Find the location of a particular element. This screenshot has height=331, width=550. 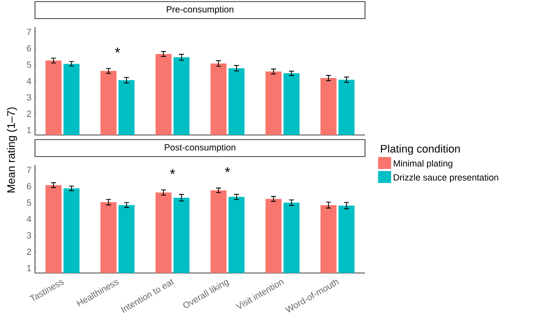

legend-title: Plating condition is located at coordinates (420, 149).